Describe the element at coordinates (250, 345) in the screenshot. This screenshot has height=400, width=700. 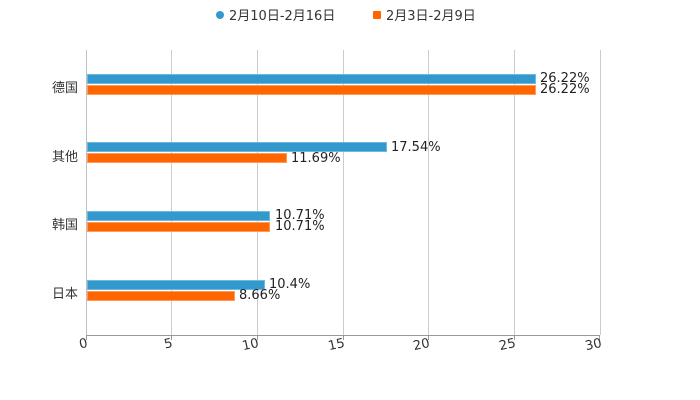
I see `x-tick-label: 10` at that location.